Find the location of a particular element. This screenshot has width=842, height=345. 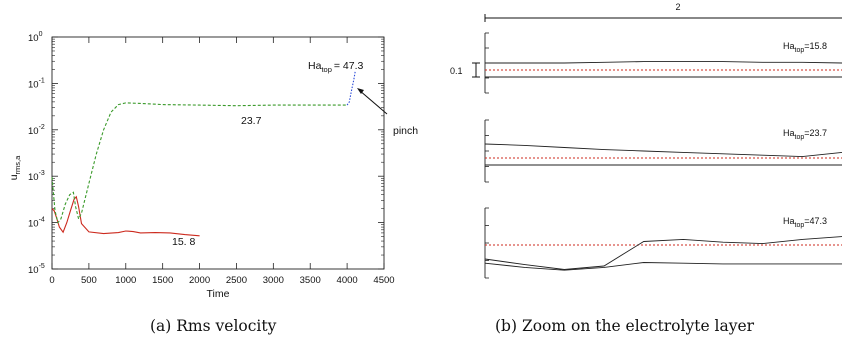

y-tick-exponent: -2 is located at coordinates (42, 127).